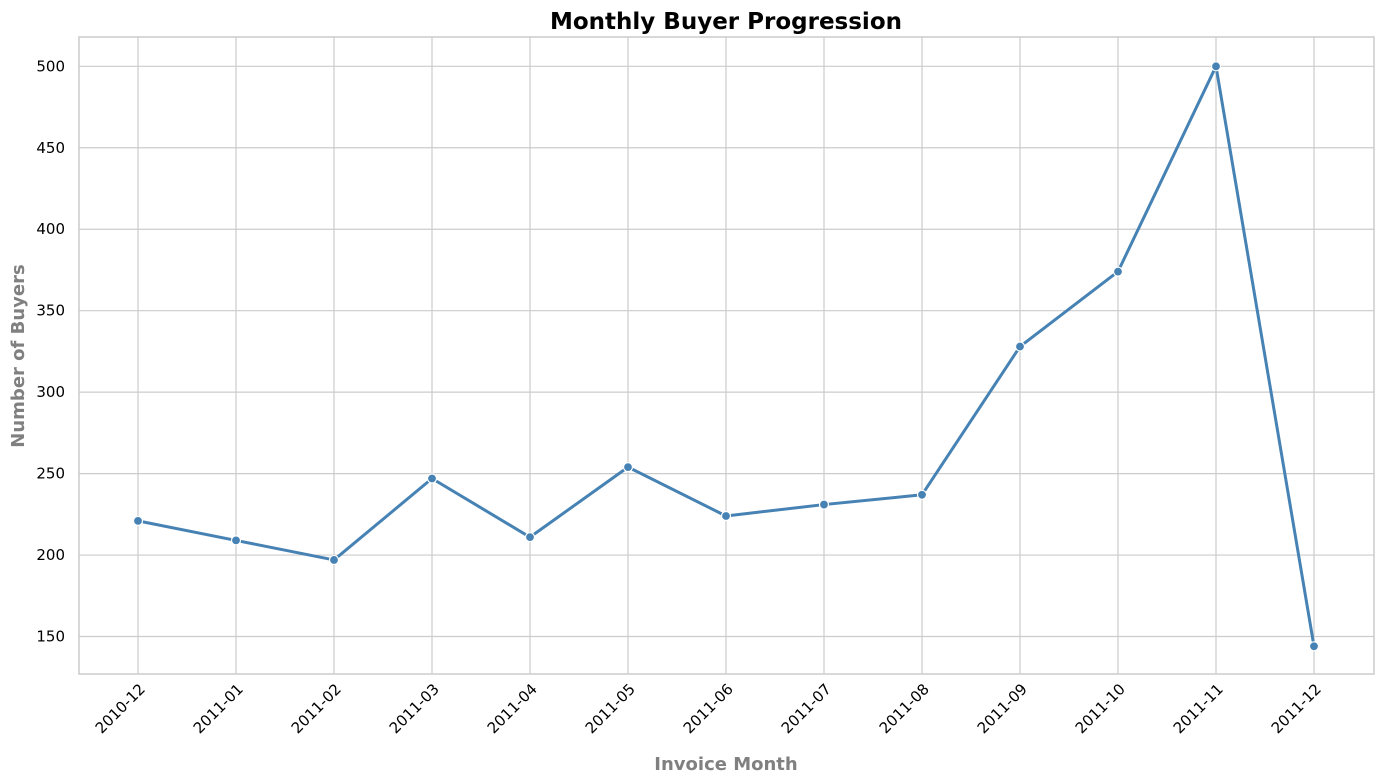  I want to click on x-axis-title: Invoice Month, so click(725, 764).